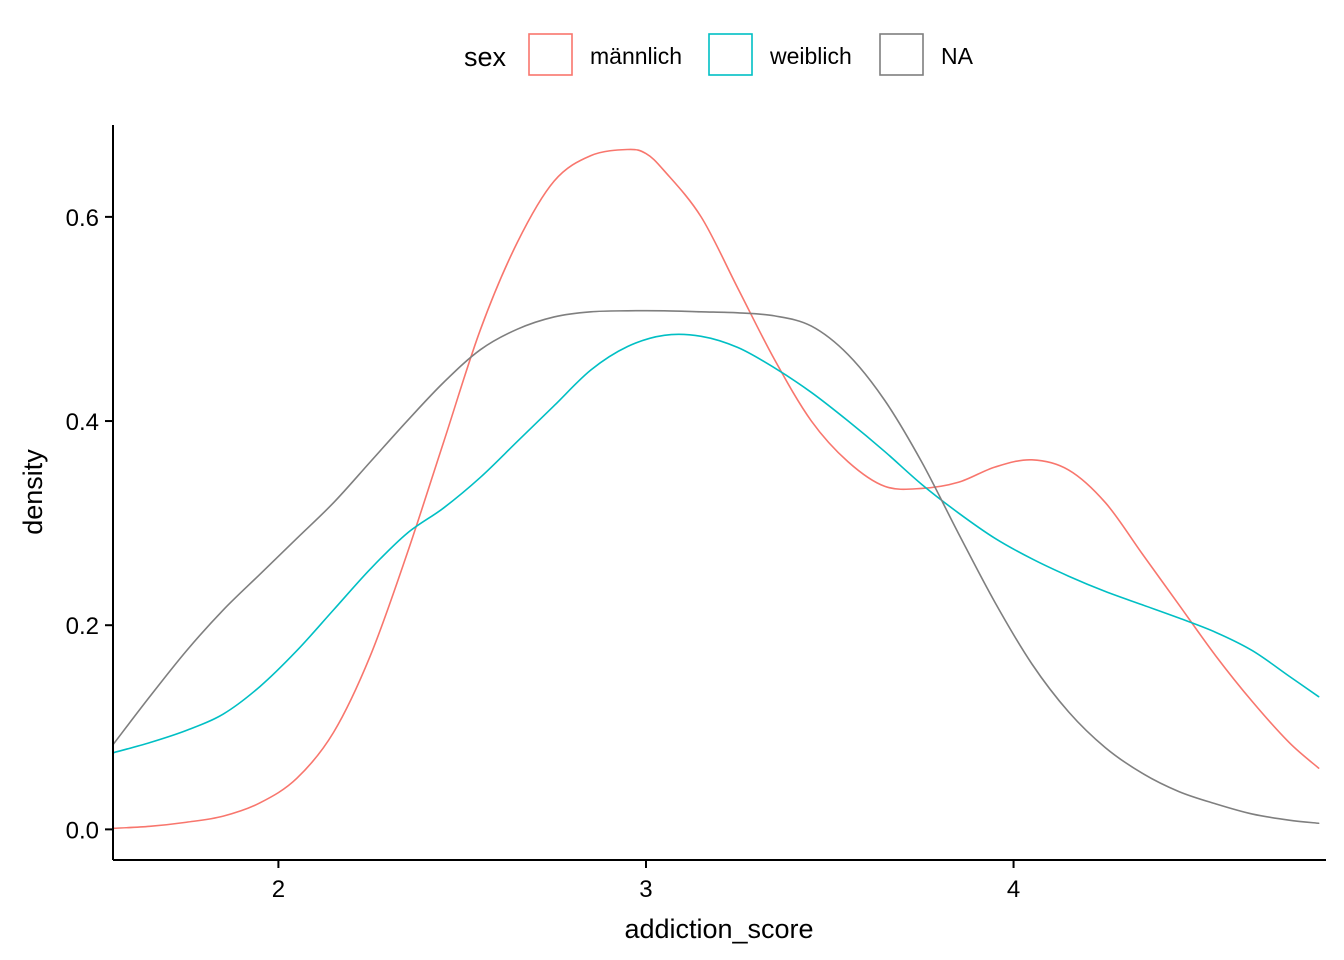  What do you see at coordinates (810, 56) in the screenshot?
I see `legend-label: weiblich` at bounding box center [810, 56].